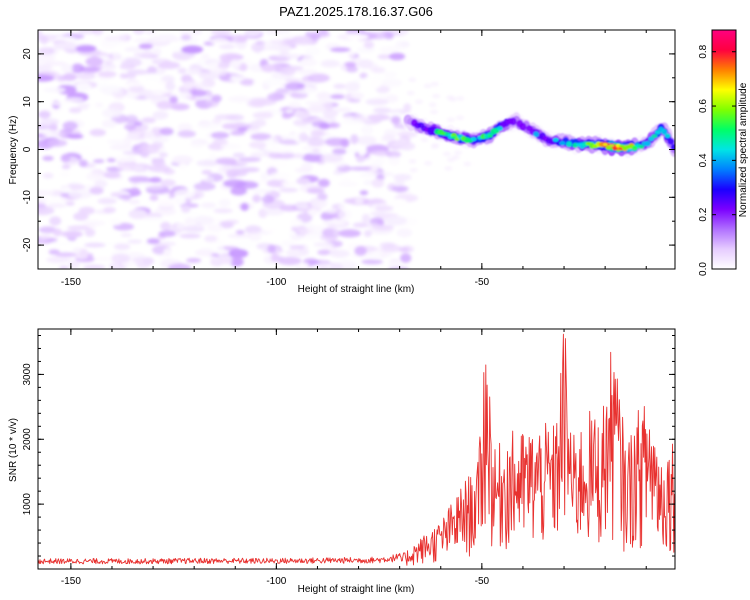 Image resolution: width=750 pixels, height=600 pixels. I want to click on axis-tick-label: -150, so click(71, 581).